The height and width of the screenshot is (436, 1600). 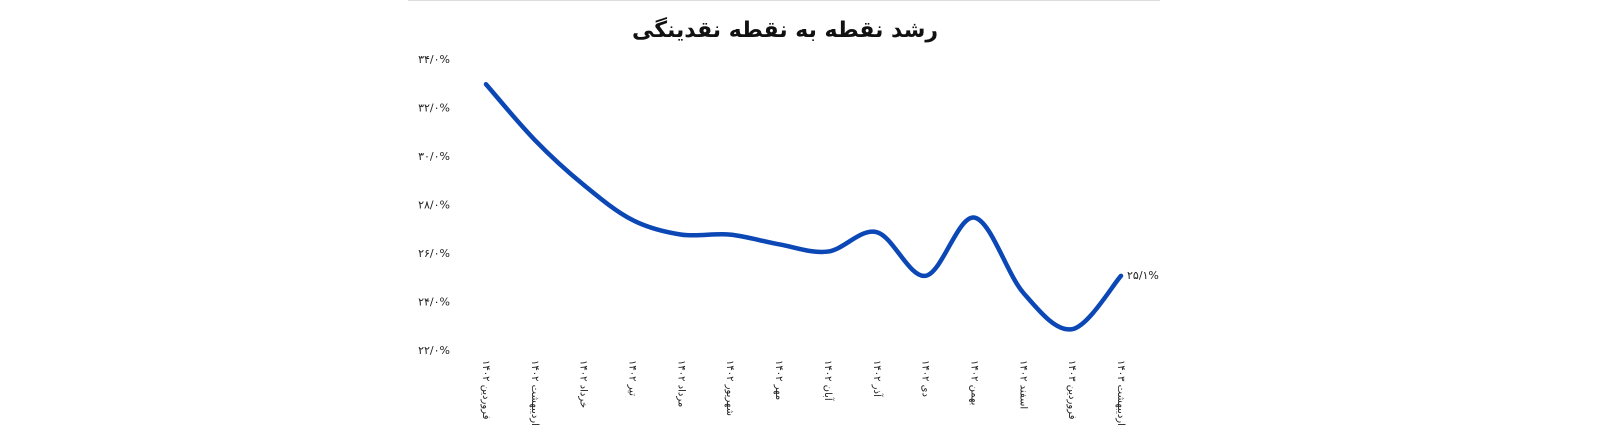 I want to click on x-tick-label: مهر ۱۴۰۲, so click(x=778, y=380).